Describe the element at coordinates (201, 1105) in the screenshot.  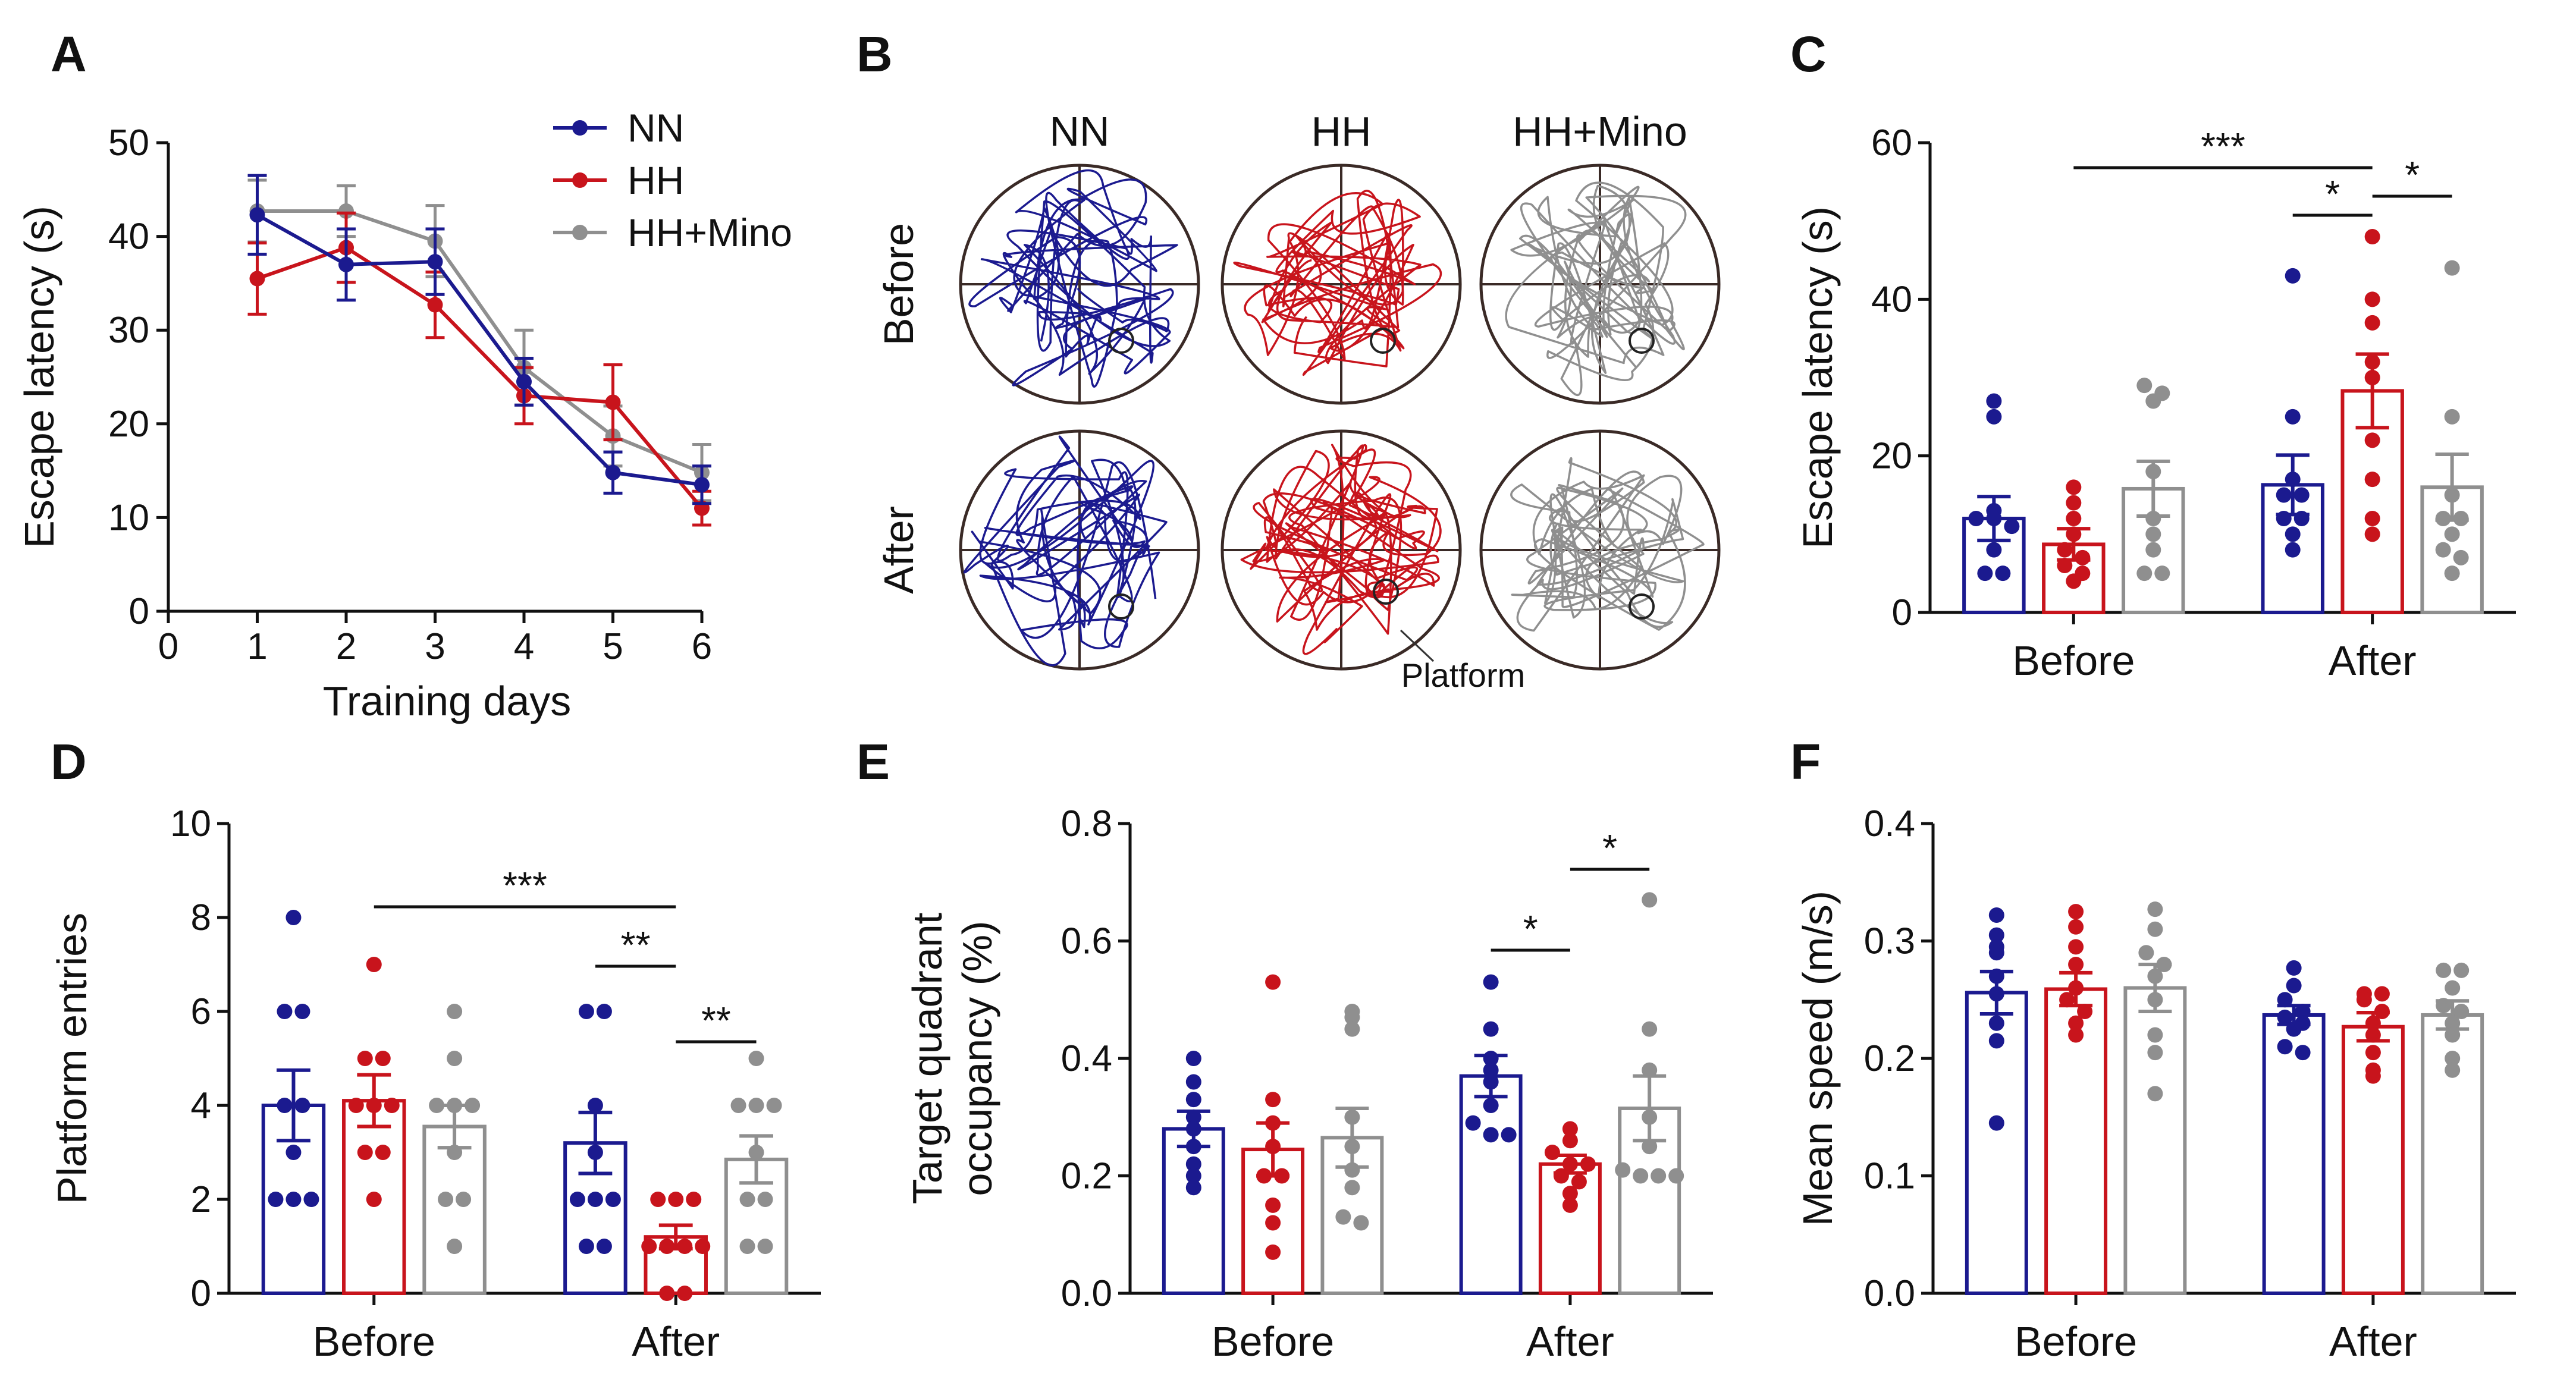
I see `y-tick-label: 4` at that location.